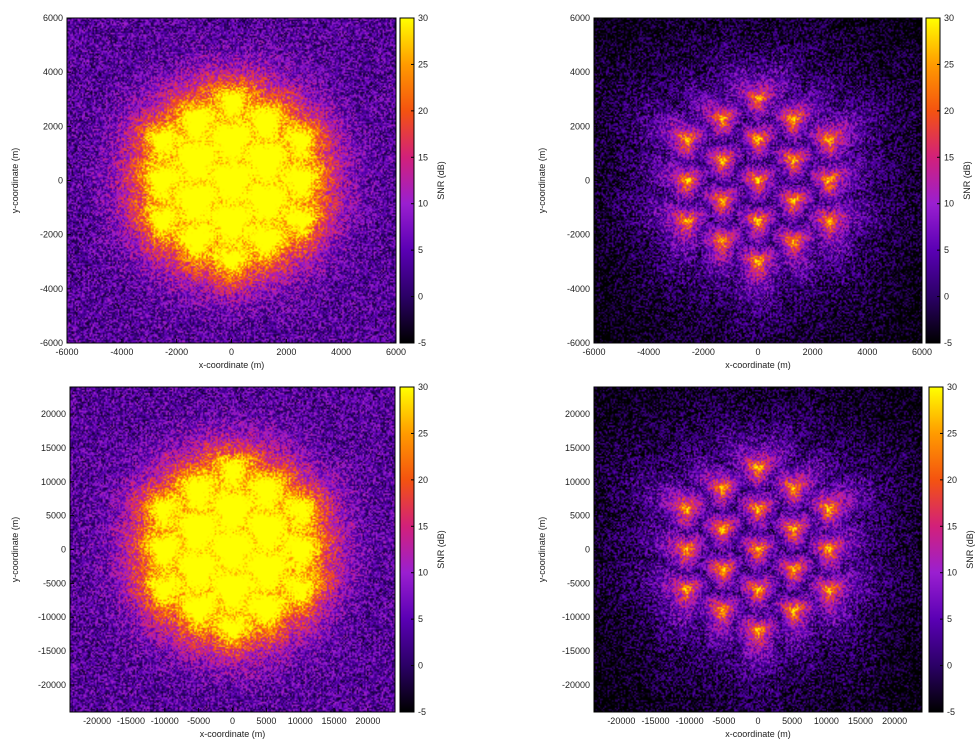  I want to click on x-tick-label: -15000, so click(655, 721).